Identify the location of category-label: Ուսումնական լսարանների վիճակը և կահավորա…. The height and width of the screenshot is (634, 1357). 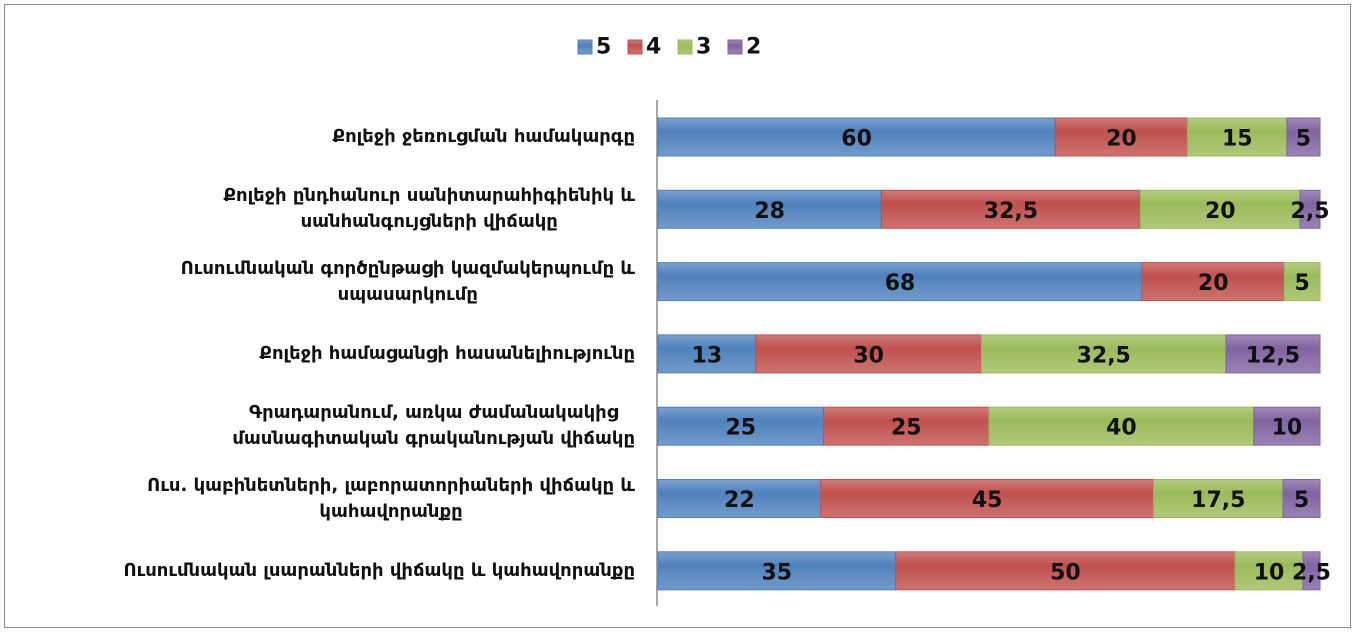
(317, 571).